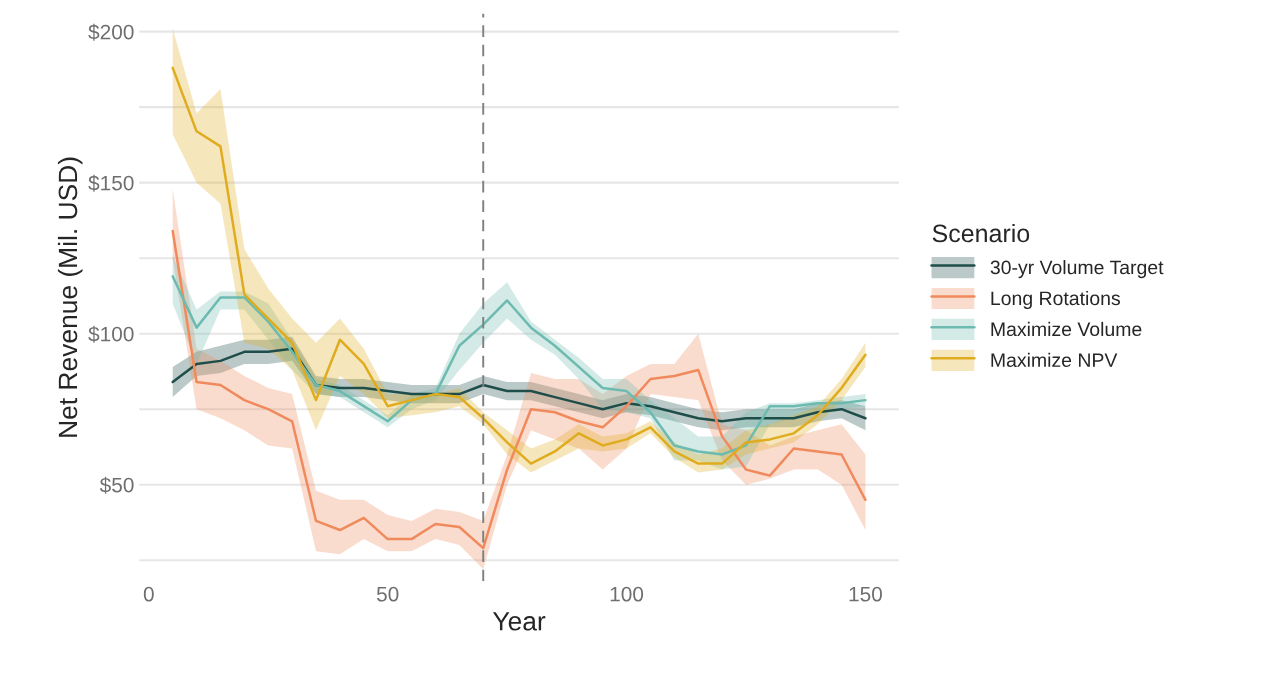  What do you see at coordinates (1066, 329) in the screenshot?
I see `legend-label: Maximize Volume` at bounding box center [1066, 329].